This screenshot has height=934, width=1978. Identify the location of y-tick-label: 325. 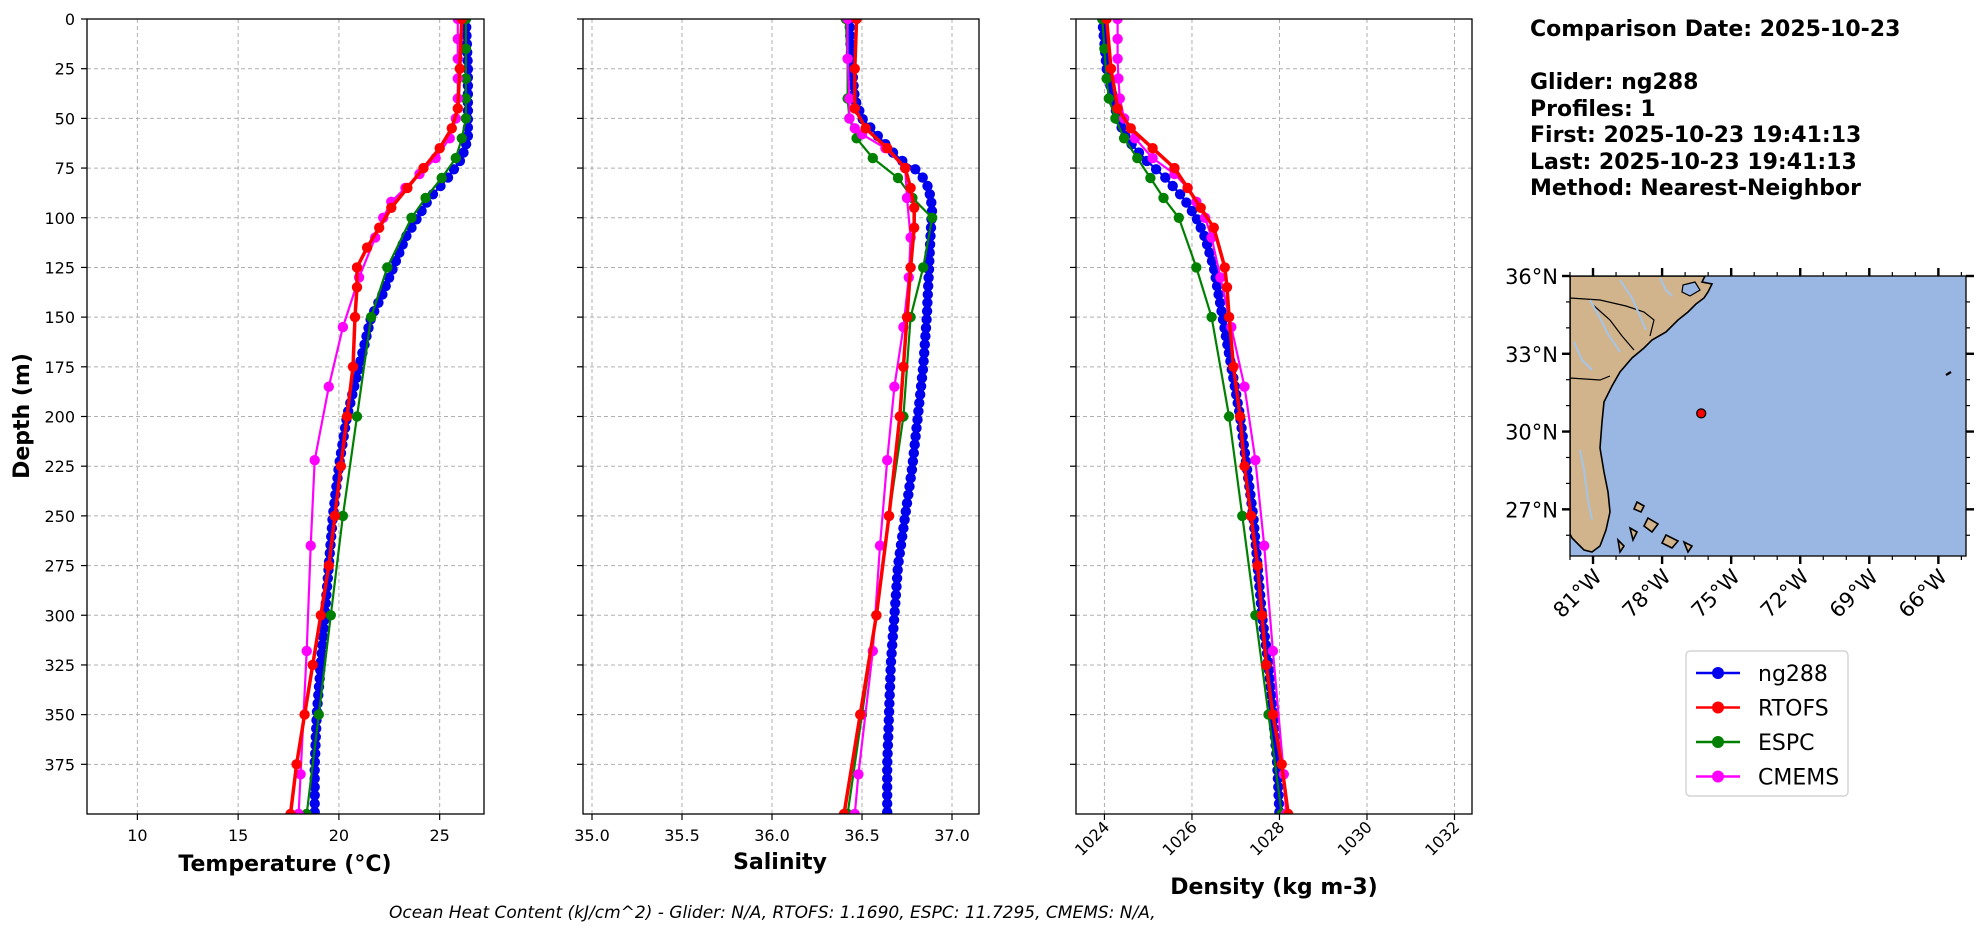
(59, 665).